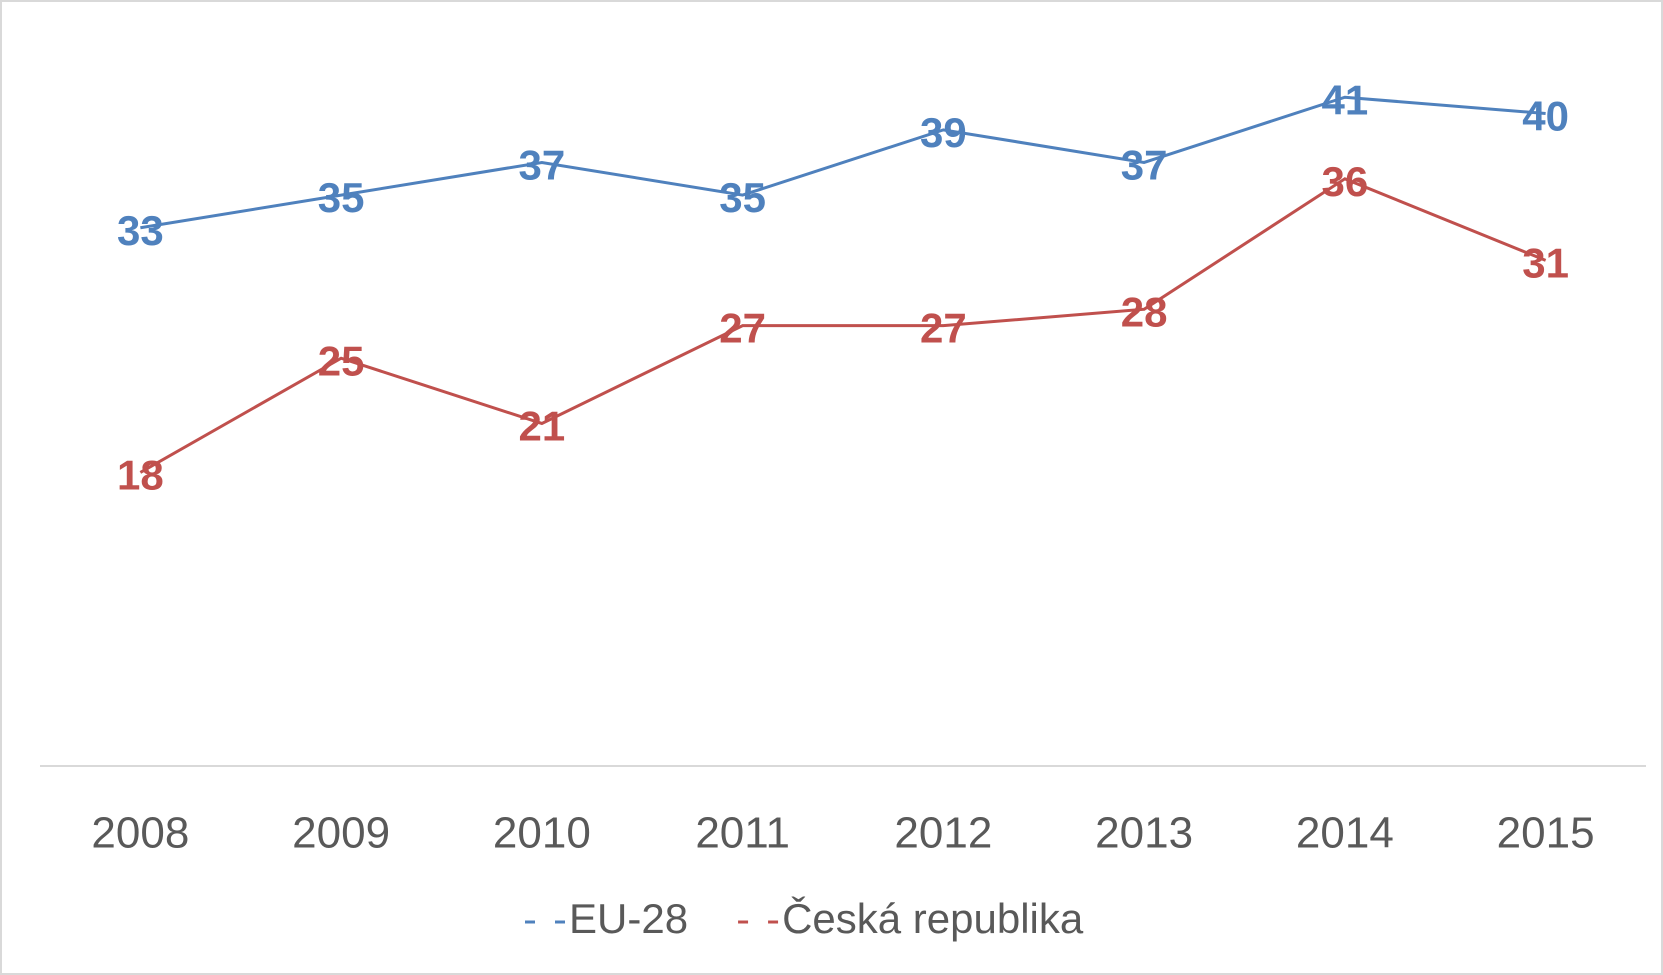  What do you see at coordinates (341, 833) in the screenshot?
I see `x-tick-label: 2009` at bounding box center [341, 833].